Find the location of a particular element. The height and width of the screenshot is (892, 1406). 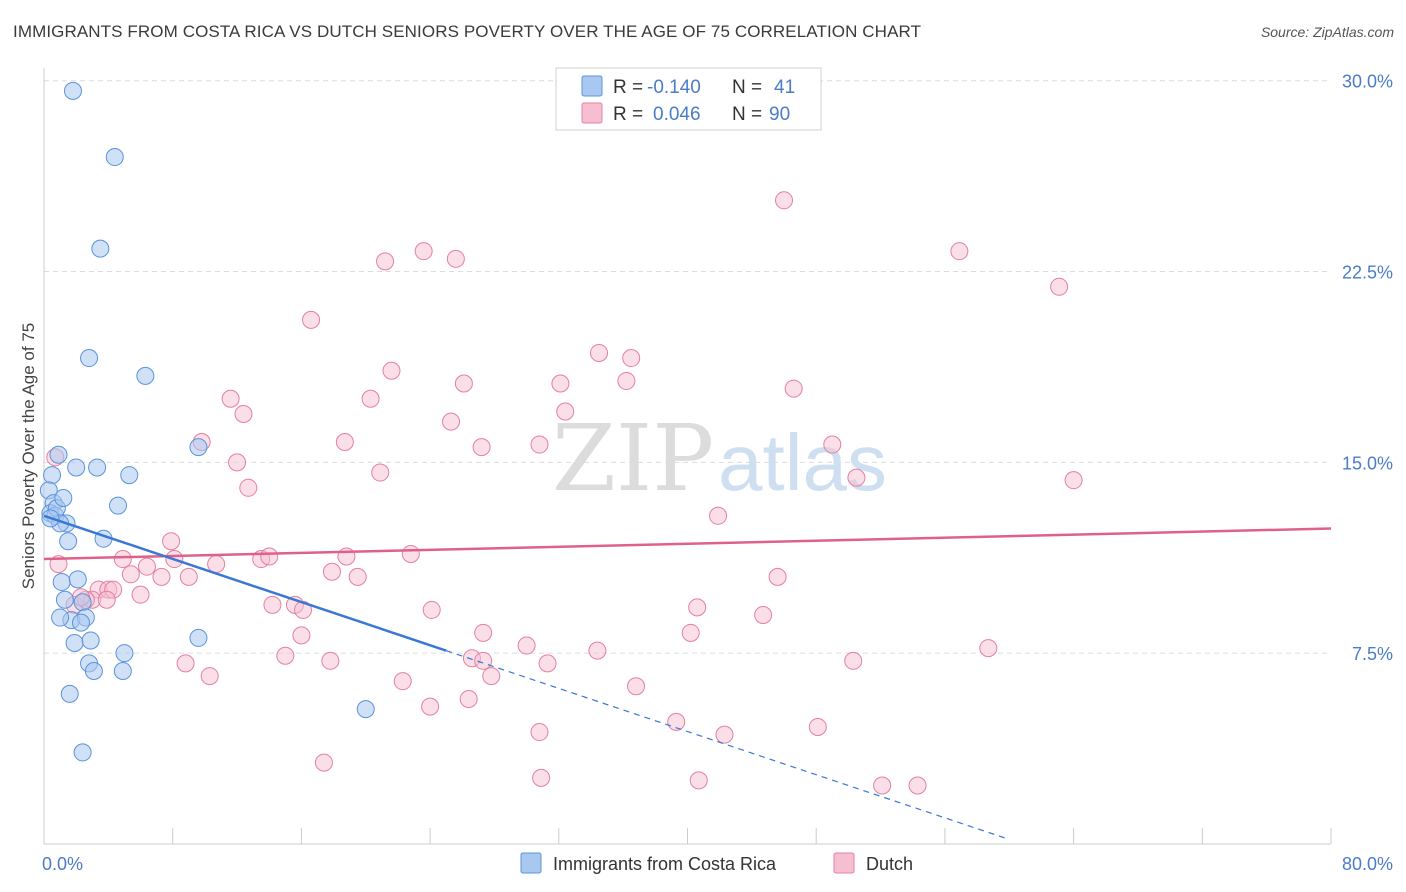

bottom-legend-label-dutch: Dutch is located at coordinates (889, 864).